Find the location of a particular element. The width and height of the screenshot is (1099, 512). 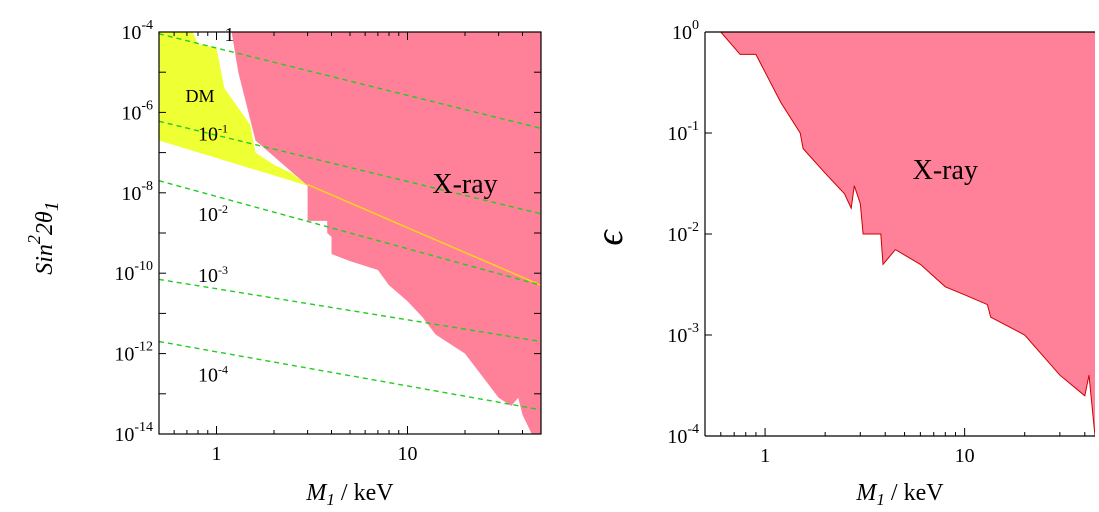

right-region-label-x-ray: X-ray is located at coordinates (945, 170).